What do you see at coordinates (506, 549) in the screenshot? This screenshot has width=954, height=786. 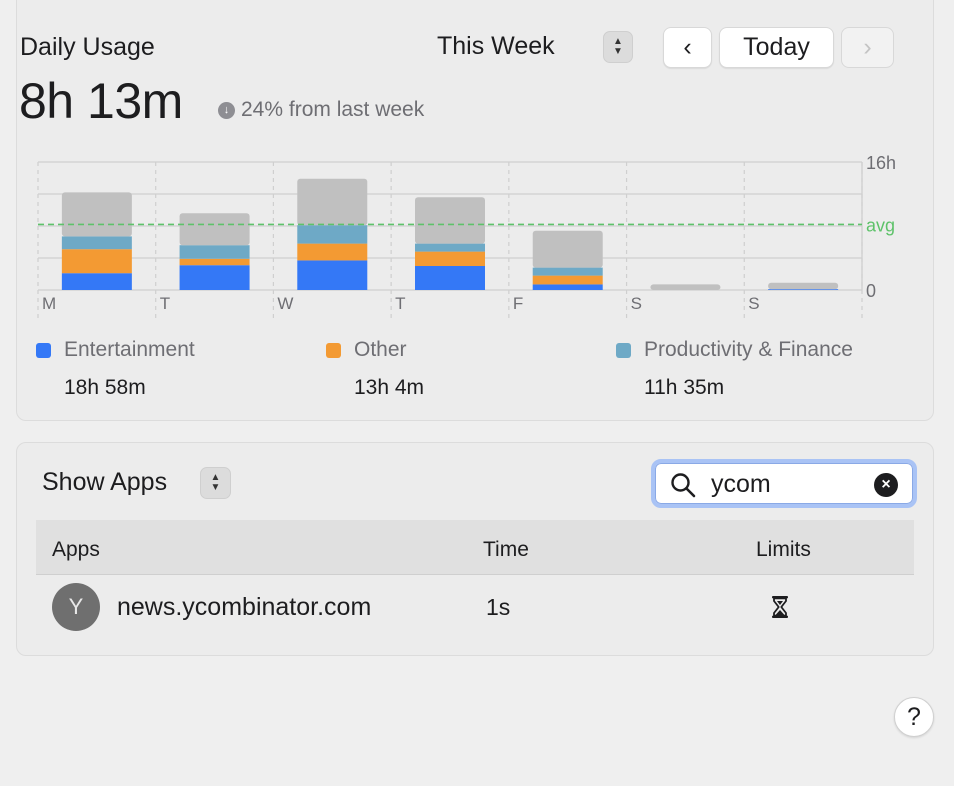 I see `column-header-time: Time` at bounding box center [506, 549].